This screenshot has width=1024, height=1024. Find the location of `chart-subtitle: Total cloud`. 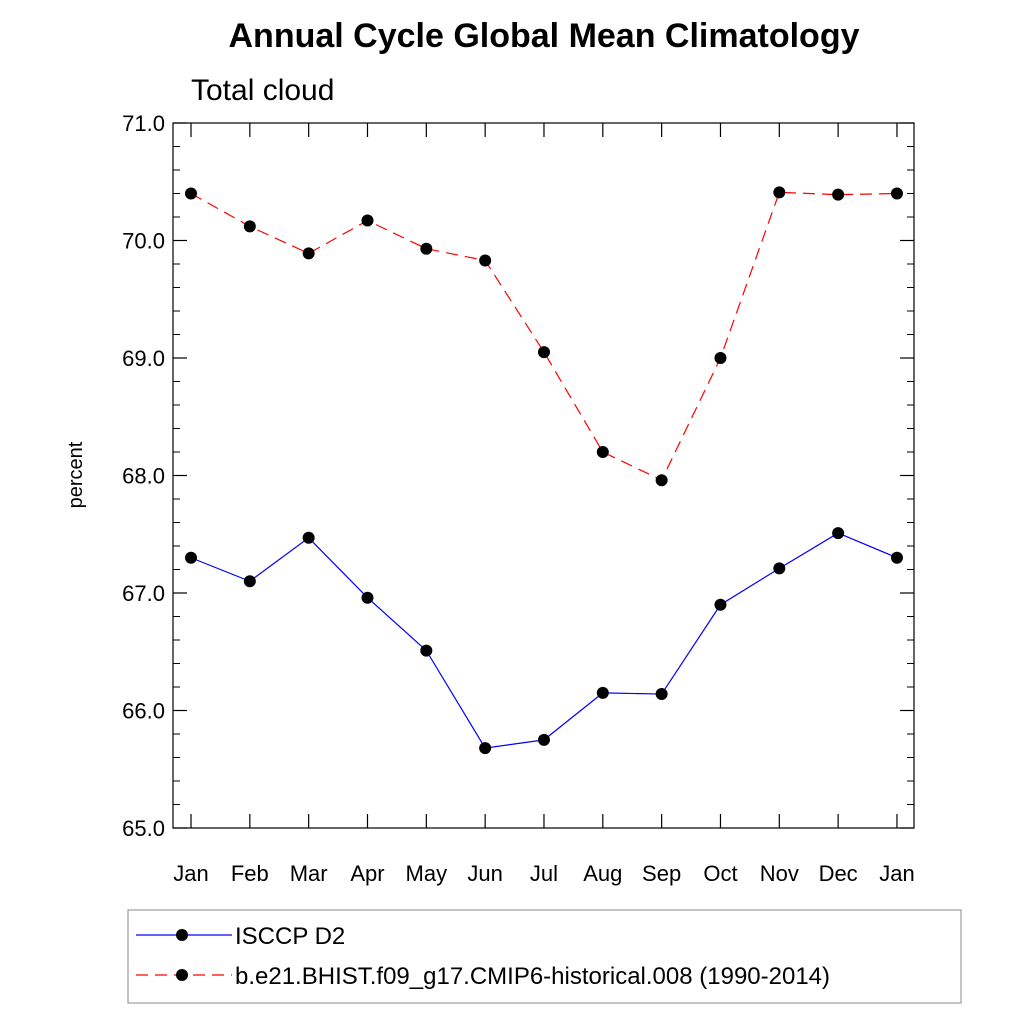

chart-subtitle: Total cloud is located at coordinates (262, 90).